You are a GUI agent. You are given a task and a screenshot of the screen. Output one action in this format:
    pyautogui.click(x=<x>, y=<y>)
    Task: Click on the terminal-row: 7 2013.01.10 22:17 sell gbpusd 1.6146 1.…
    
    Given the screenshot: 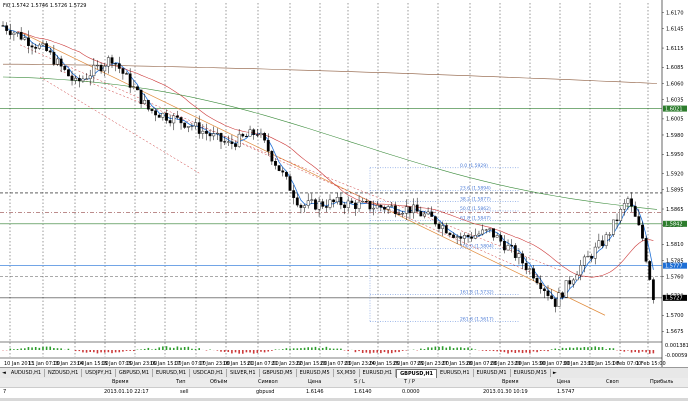 What is the action you would take?
    pyautogui.click(x=344, y=392)
    